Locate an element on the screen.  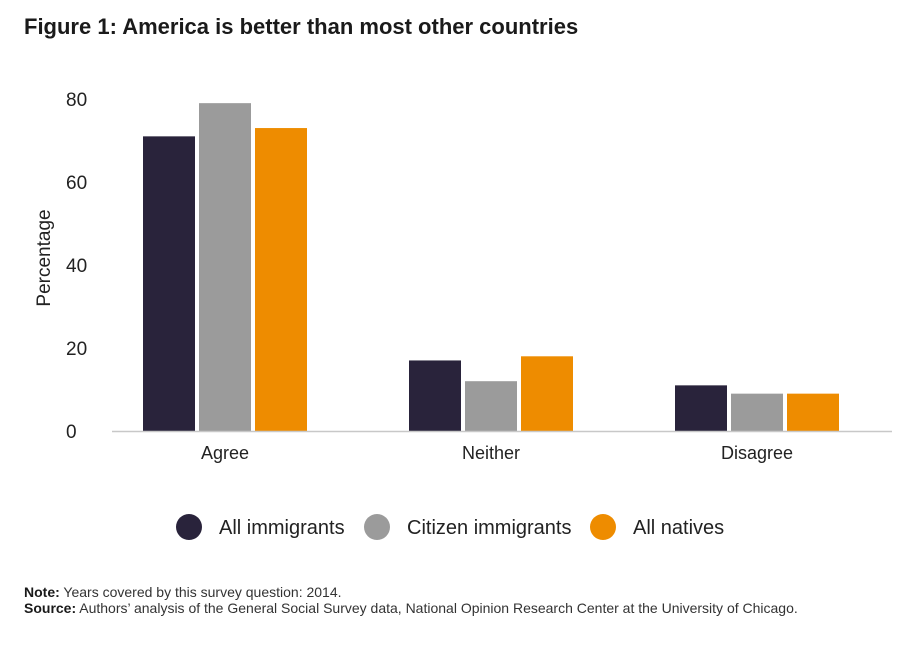
note-label: Note: is located at coordinates (42, 592).